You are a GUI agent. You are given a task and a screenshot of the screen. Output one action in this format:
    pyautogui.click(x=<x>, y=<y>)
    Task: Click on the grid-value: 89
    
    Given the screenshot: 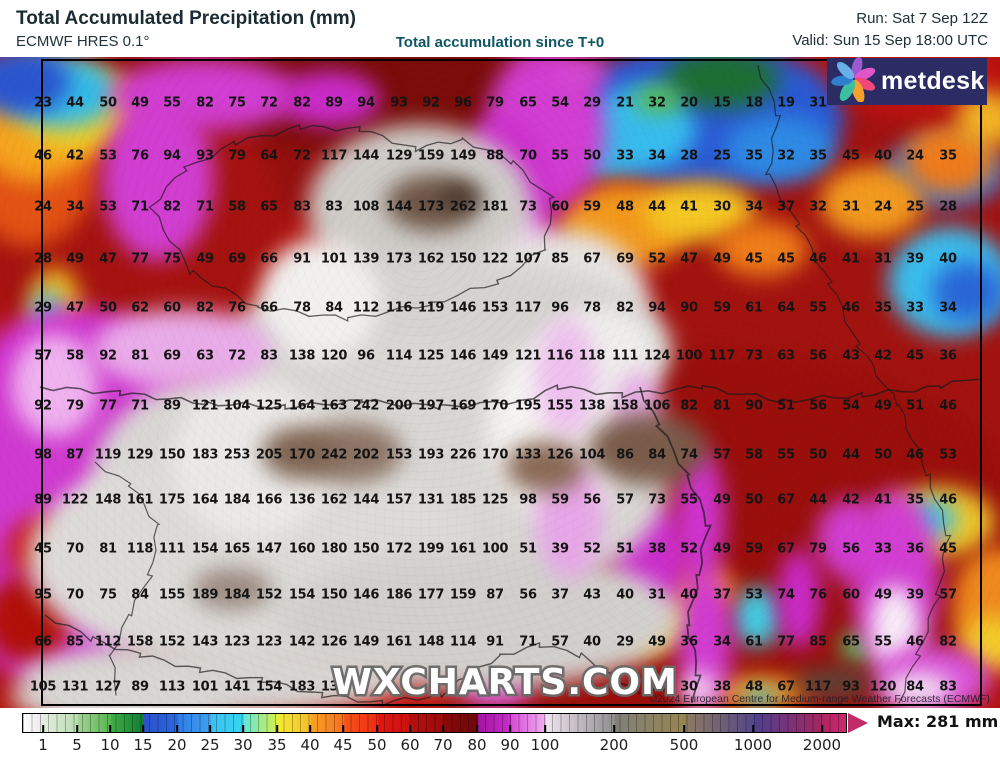 What is the action you would take?
    pyautogui.click(x=334, y=103)
    